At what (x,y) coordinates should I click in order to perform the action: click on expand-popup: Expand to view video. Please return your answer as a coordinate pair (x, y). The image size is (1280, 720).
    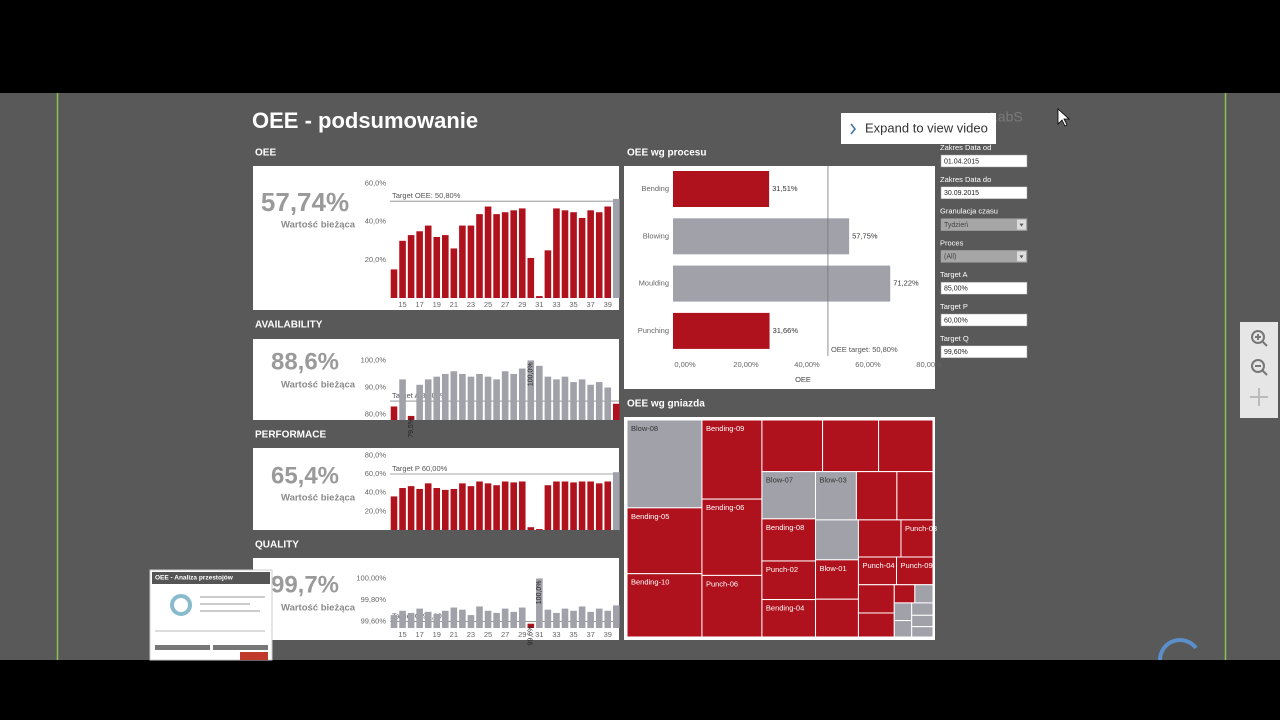
    Looking at the image, I should click on (918, 128).